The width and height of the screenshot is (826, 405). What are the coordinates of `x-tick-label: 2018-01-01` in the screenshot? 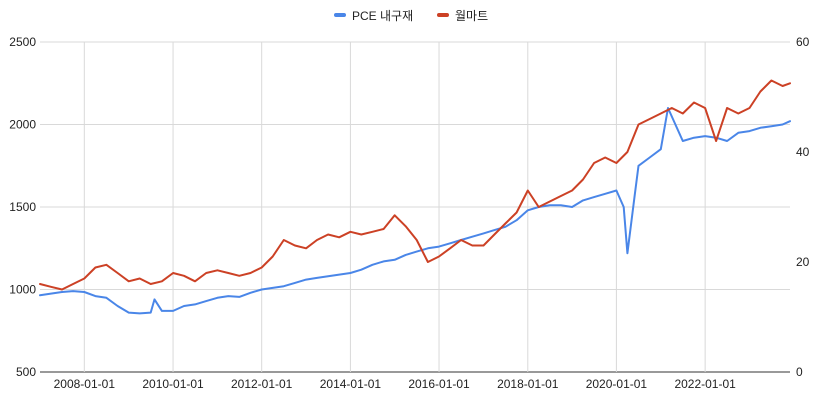 It's located at (528, 384).